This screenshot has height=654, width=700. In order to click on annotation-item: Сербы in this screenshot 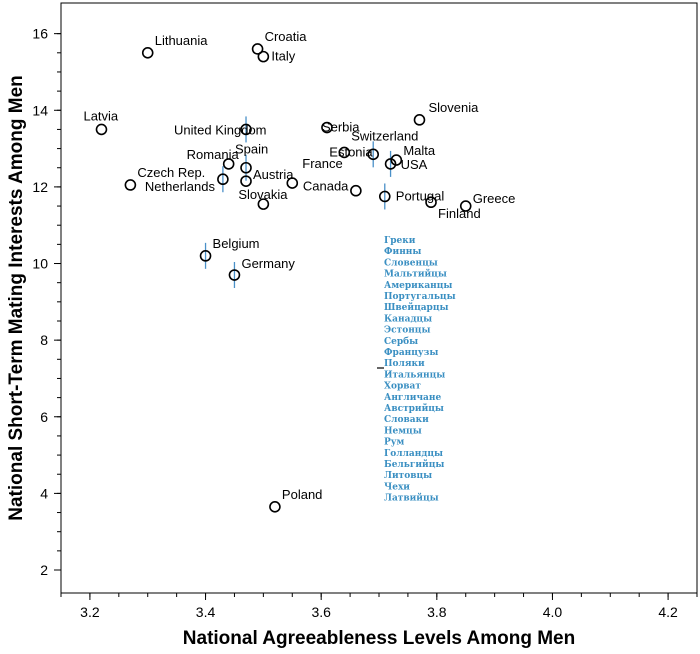, I will do `click(401, 341)`.